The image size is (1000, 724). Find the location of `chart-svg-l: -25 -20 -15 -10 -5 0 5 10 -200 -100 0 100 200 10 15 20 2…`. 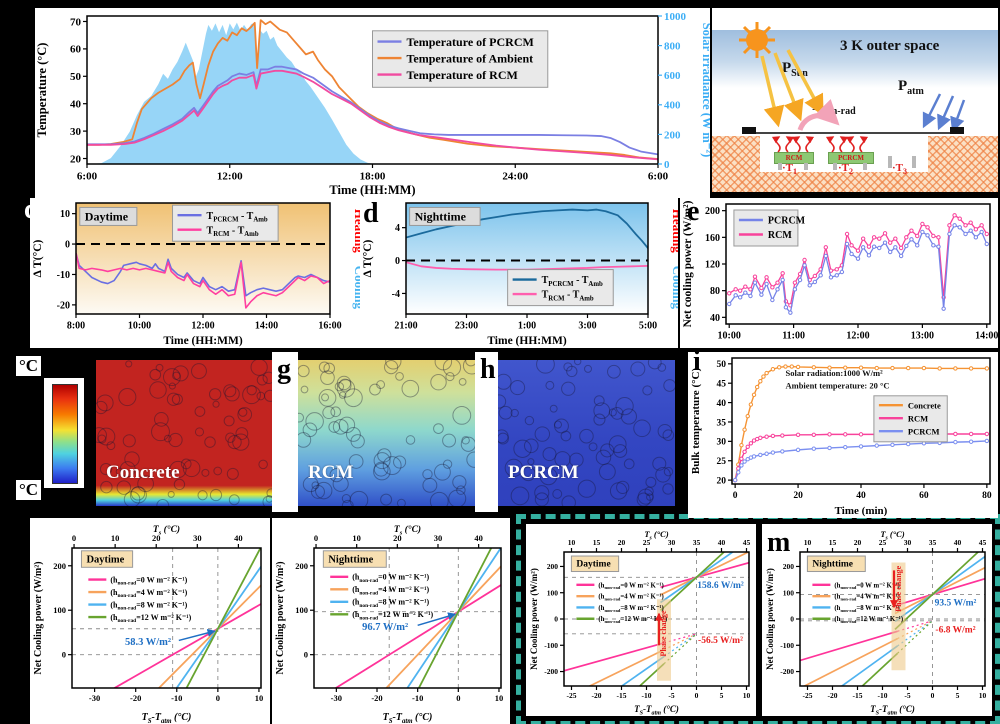

chart-svg-l: -25 -20 -15 -10 -5 0 5 10 -200 -100 0 100 200 10 15 20 2… is located at coordinates (640, 622).